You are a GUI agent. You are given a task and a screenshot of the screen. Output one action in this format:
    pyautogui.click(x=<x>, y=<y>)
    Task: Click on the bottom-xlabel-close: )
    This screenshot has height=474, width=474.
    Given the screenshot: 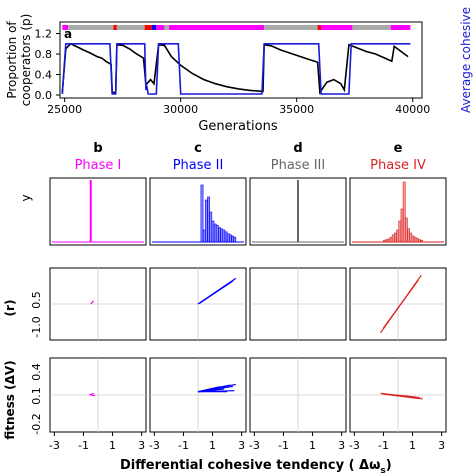 What is the action you would take?
    pyautogui.click(x=389, y=465)
    